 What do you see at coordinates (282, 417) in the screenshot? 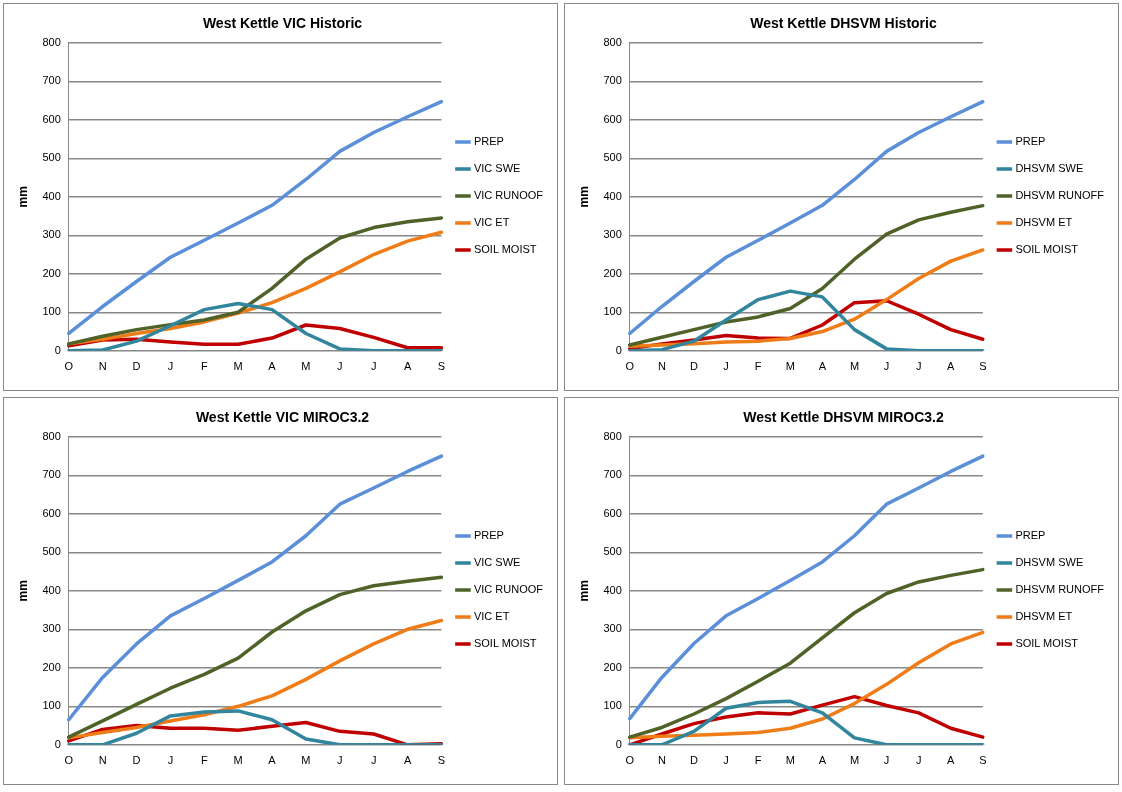
I see `chart-title: West Kettle VIC MIROC3.2` at bounding box center [282, 417].